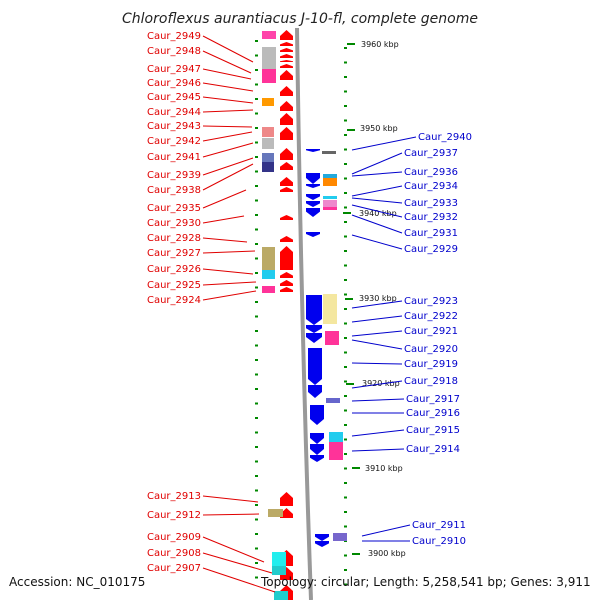  Describe the element at coordinates (174, 126) in the screenshot. I see `left-gene-label: Caur_2943` at that location.